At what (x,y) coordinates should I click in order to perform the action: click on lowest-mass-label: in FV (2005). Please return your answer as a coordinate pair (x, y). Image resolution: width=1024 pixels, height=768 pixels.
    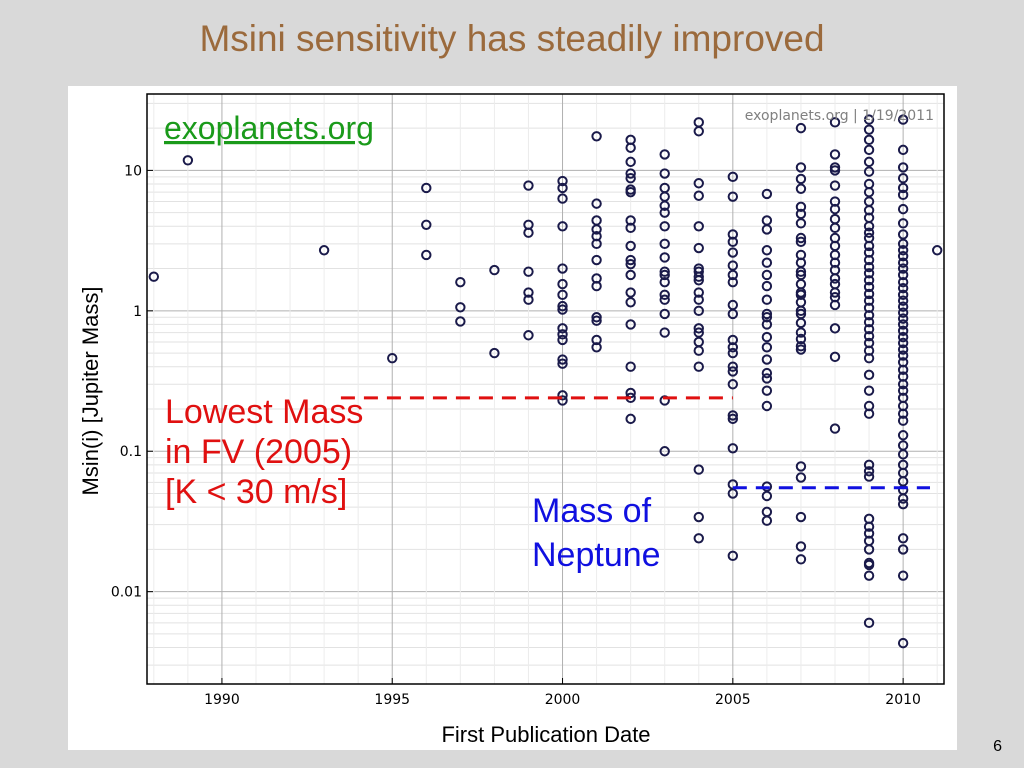
    Looking at the image, I should click on (258, 452).